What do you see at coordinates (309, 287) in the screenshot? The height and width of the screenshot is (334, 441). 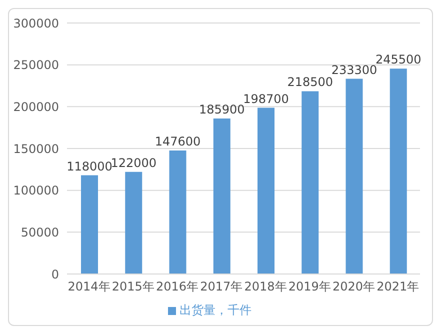 I see `x-tick-label: 2019年` at bounding box center [309, 287].